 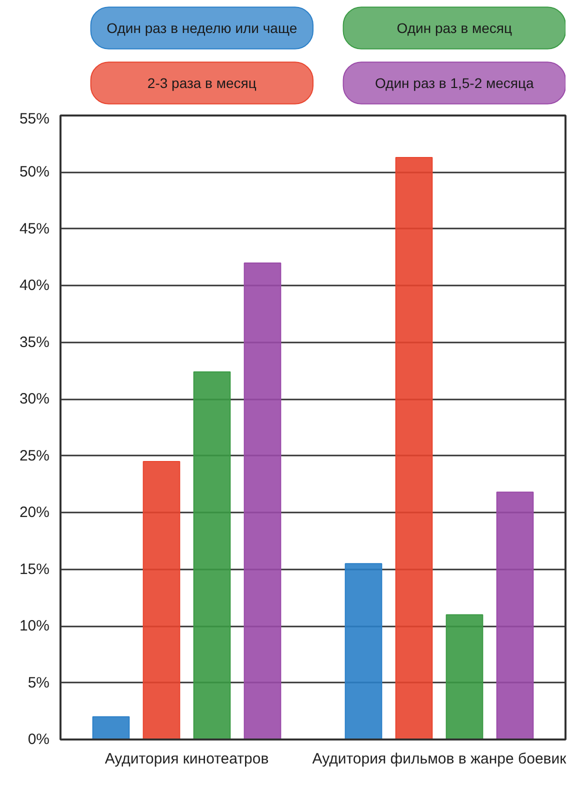 I want to click on text: Один раз в месяц, so click(x=454, y=28).